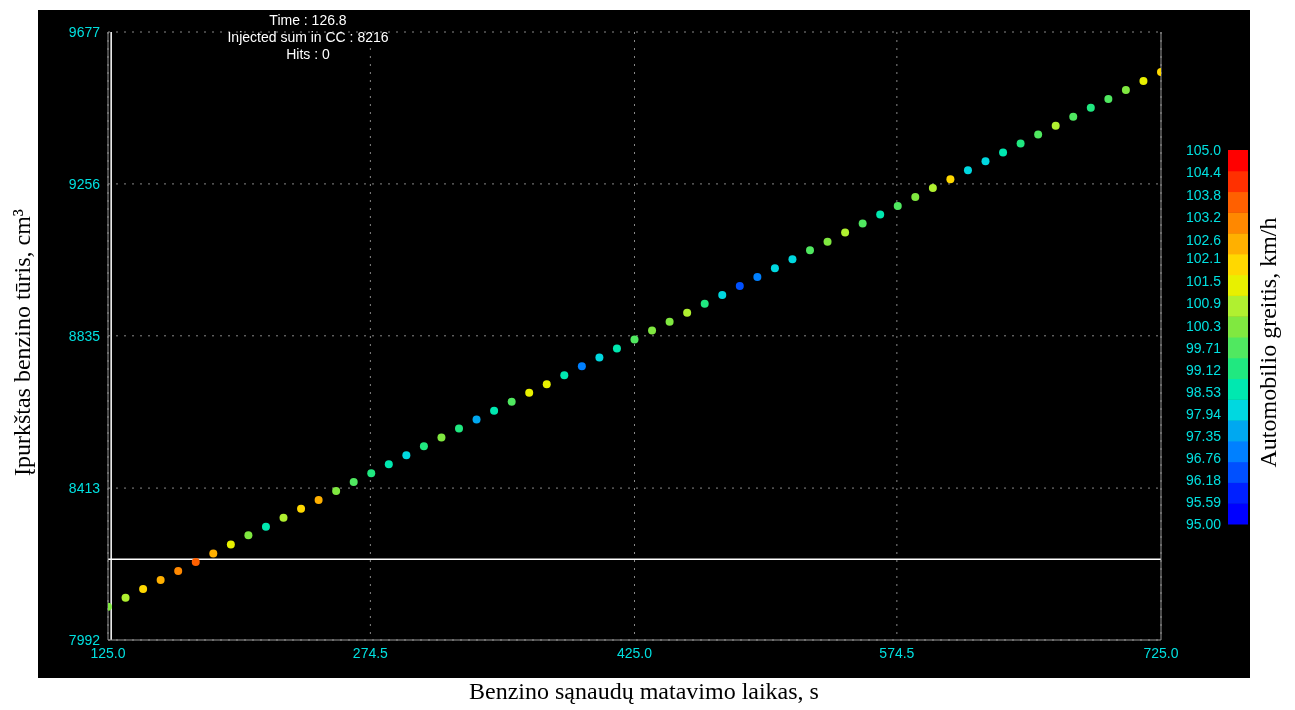  Describe the element at coordinates (644, 691) in the screenshot. I see `x-axis-title: Benzino sąnaudų matavimo laikas, s` at that location.